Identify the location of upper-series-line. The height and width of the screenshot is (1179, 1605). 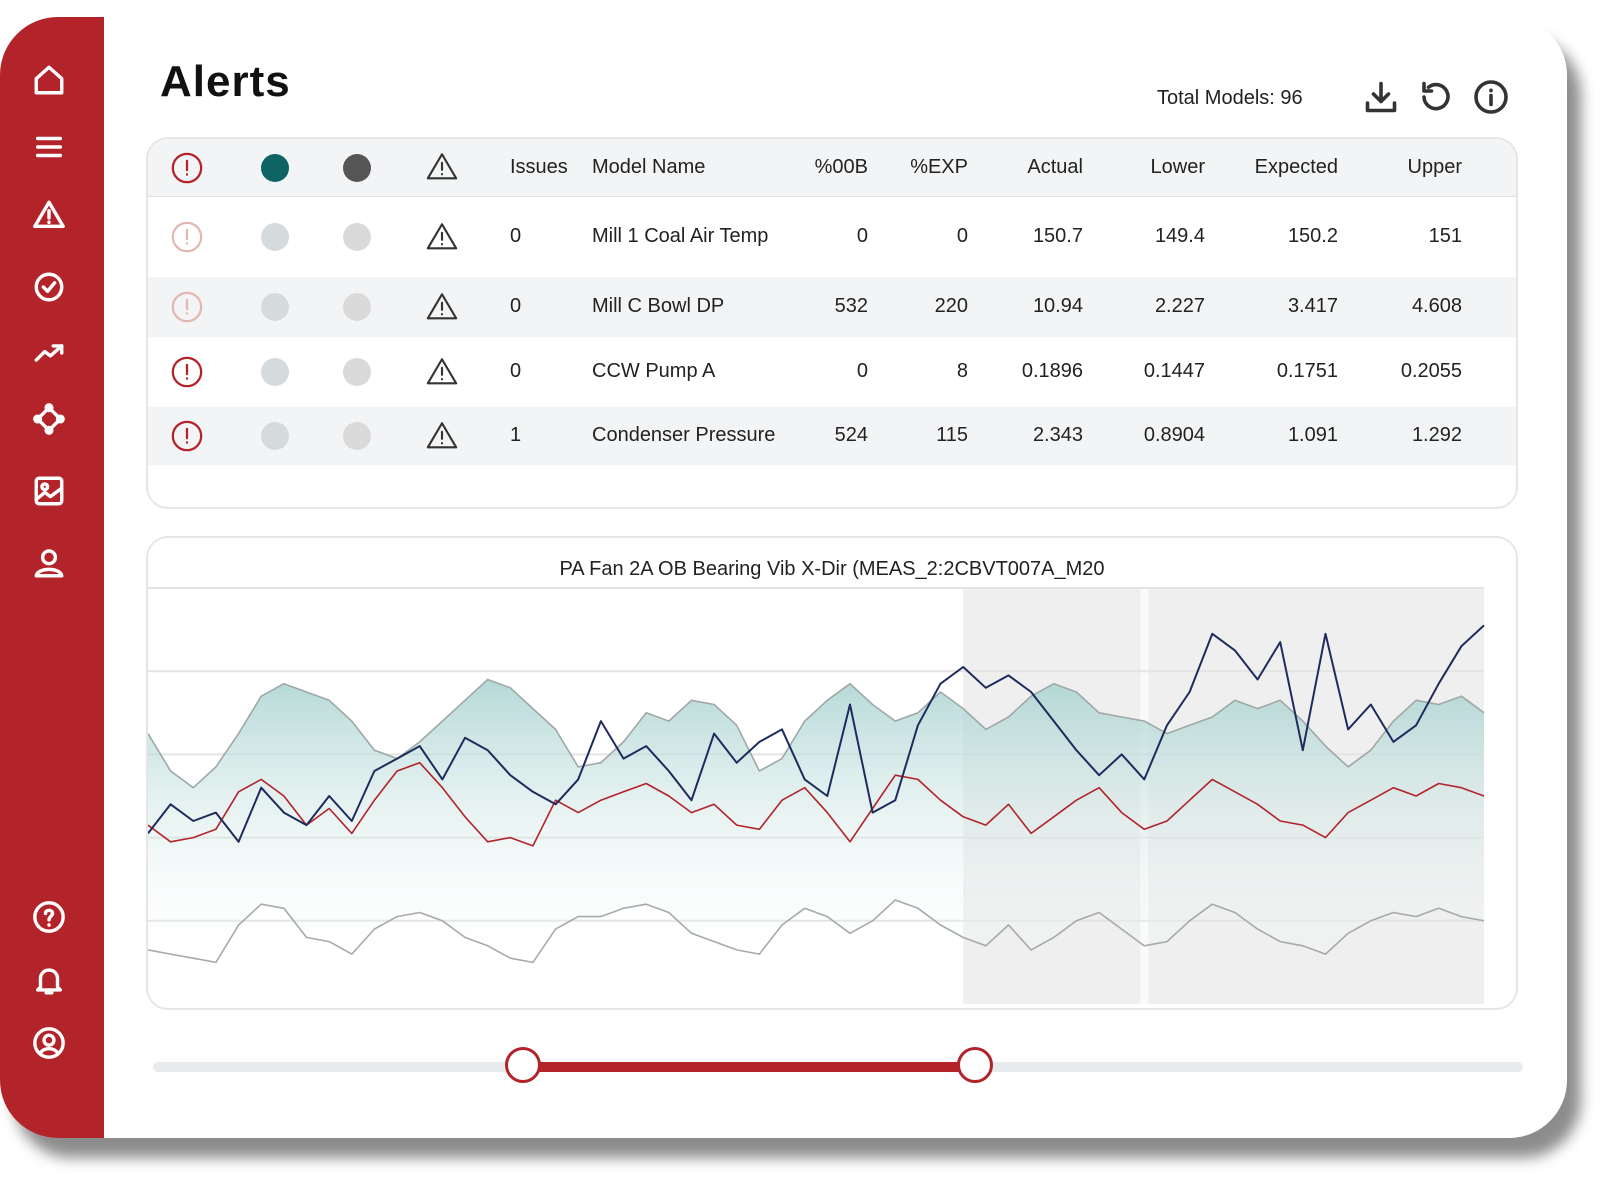
(816, 733).